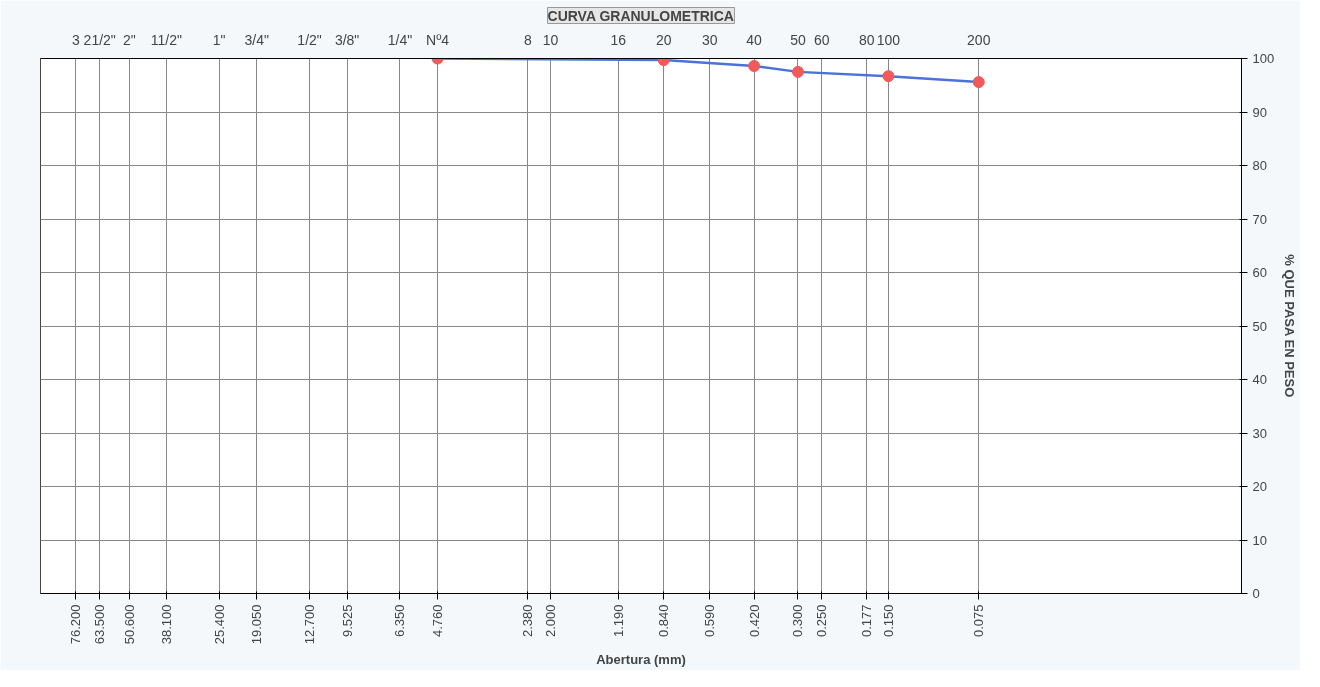  I want to click on y-tick-label: 70, so click(1259, 219).